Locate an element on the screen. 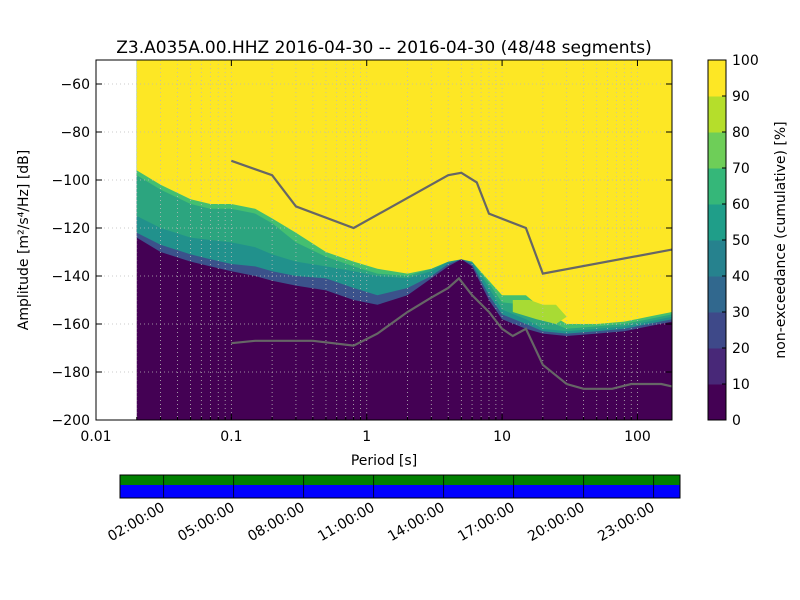 This screenshot has height=600, width=800. y-tick-label: −60 is located at coordinates (75, 85).